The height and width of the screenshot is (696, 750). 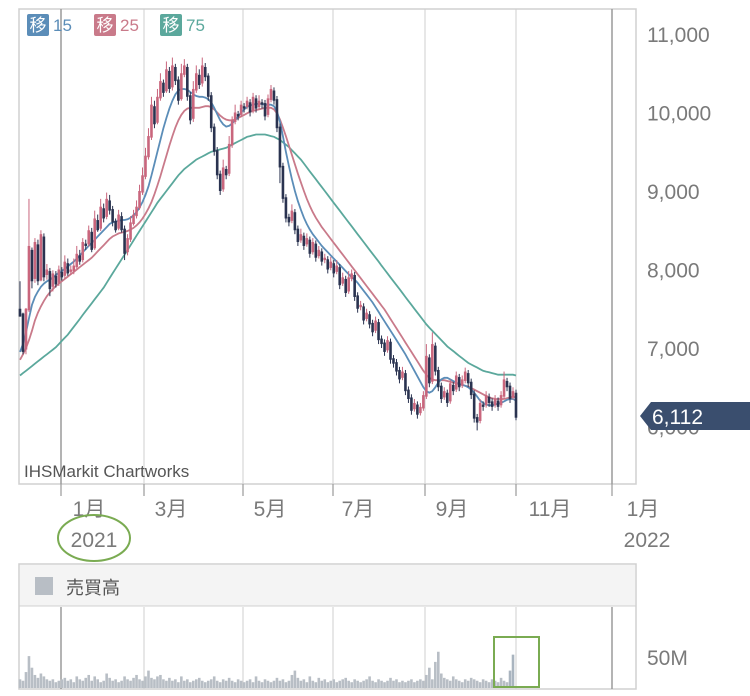 I want to click on legend-item-ma75: 移 75, so click(x=182, y=25).